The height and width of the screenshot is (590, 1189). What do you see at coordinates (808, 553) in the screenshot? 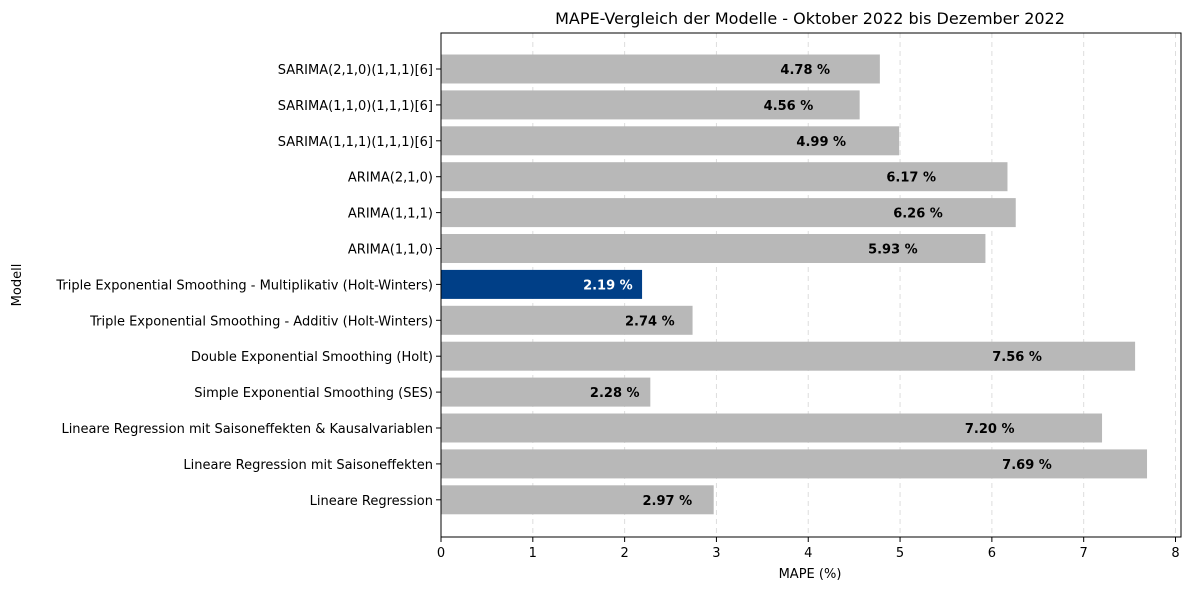
I see `x-tick-label: 4` at bounding box center [808, 553].